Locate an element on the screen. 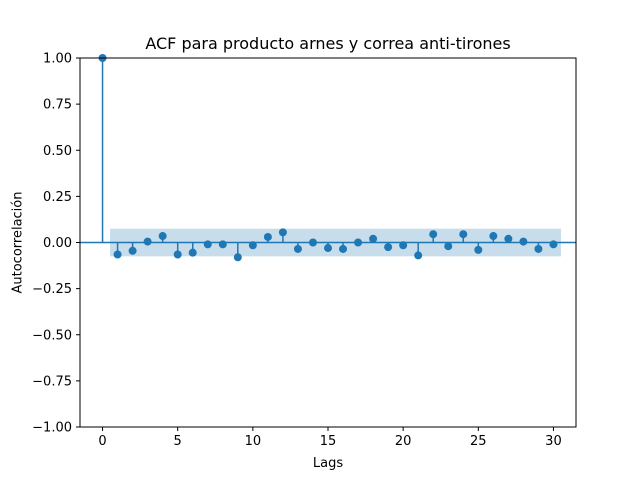 Image resolution: width=640 pixels, height=480 pixels. x-ticks: 0 5 10 15 20 25 30 is located at coordinates (330, 438).